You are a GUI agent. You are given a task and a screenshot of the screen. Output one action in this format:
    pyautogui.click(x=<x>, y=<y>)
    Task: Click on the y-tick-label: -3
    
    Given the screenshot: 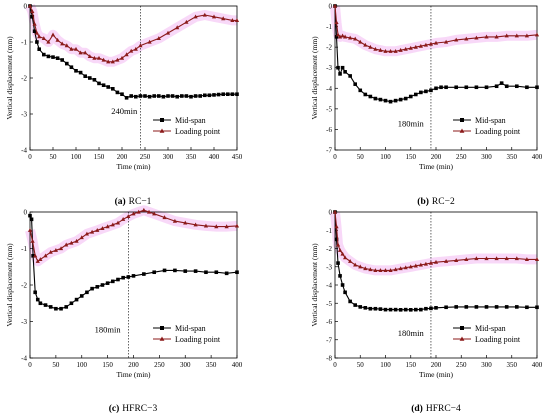 What is the action you would take?
    pyautogui.click(x=329, y=267)
    